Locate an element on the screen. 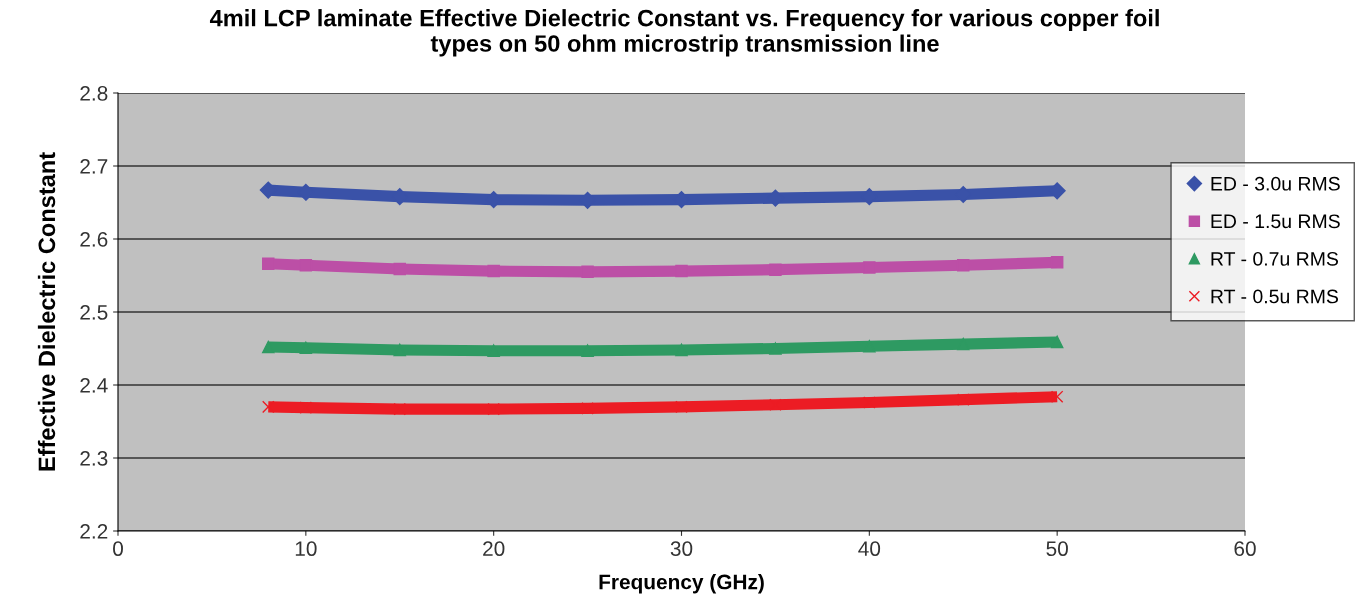 This screenshot has height=606, width=1370. y-tick-label: 2.8 is located at coordinates (94, 93).